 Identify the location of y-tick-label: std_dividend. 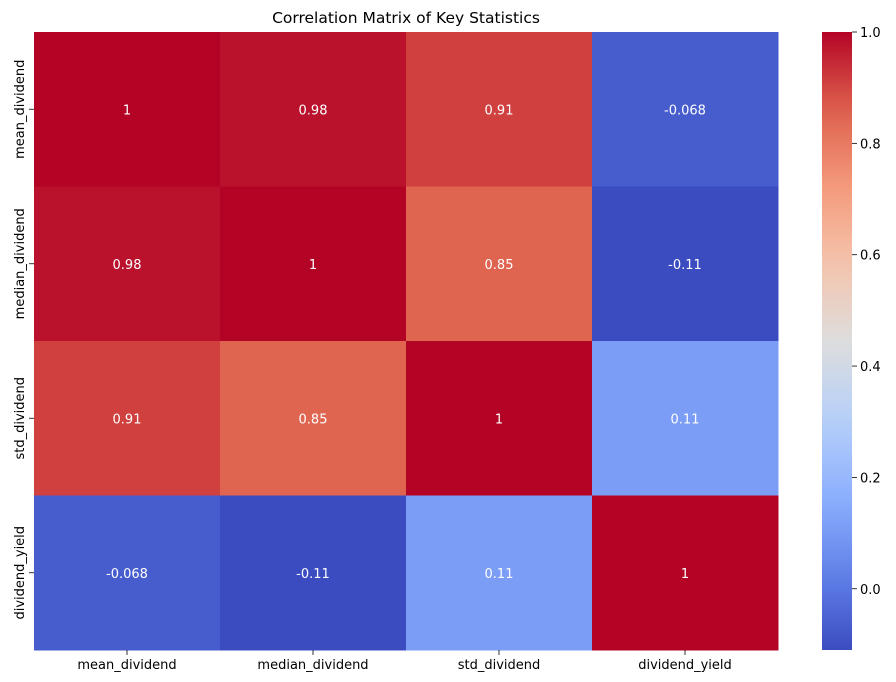
(20, 418).